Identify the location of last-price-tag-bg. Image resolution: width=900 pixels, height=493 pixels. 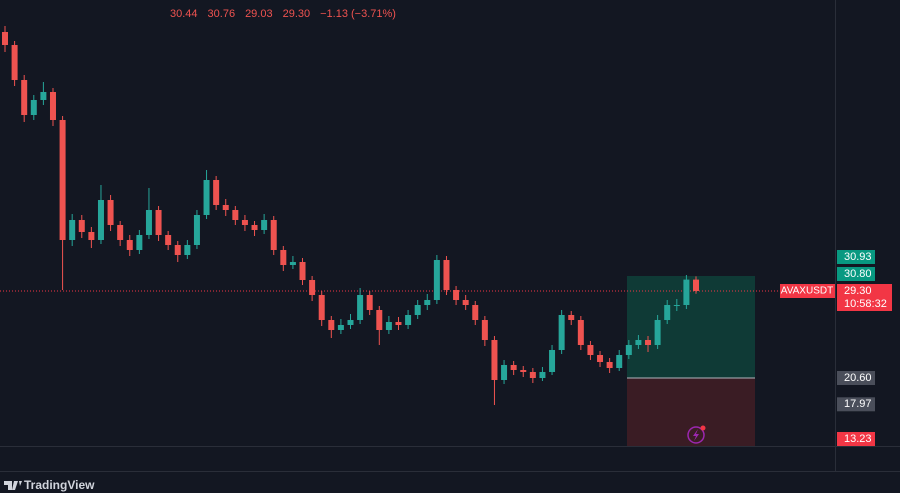
(864, 297).